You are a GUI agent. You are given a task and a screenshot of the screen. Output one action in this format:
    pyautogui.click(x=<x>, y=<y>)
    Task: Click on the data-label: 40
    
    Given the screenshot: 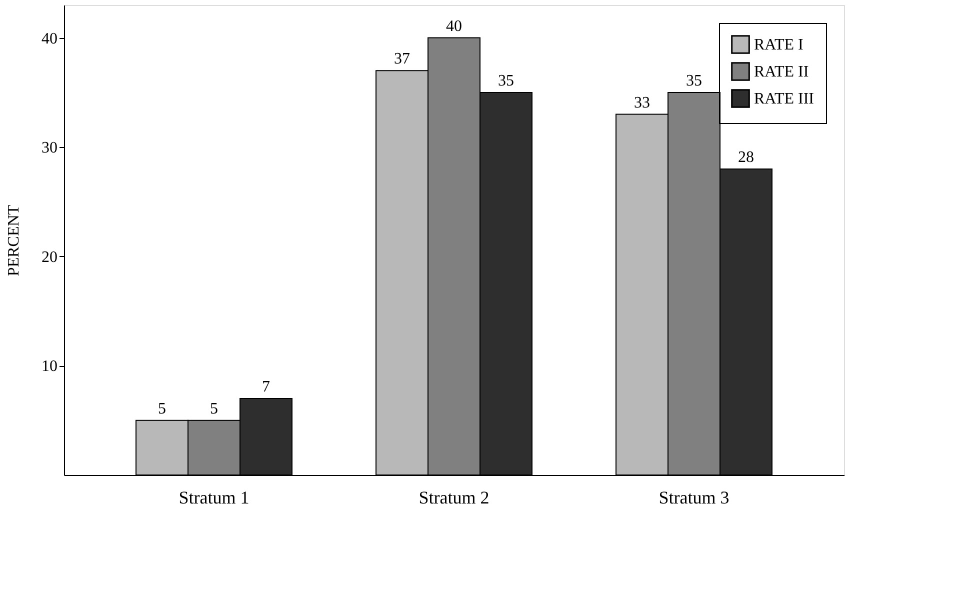 What is the action you would take?
    pyautogui.click(x=454, y=26)
    